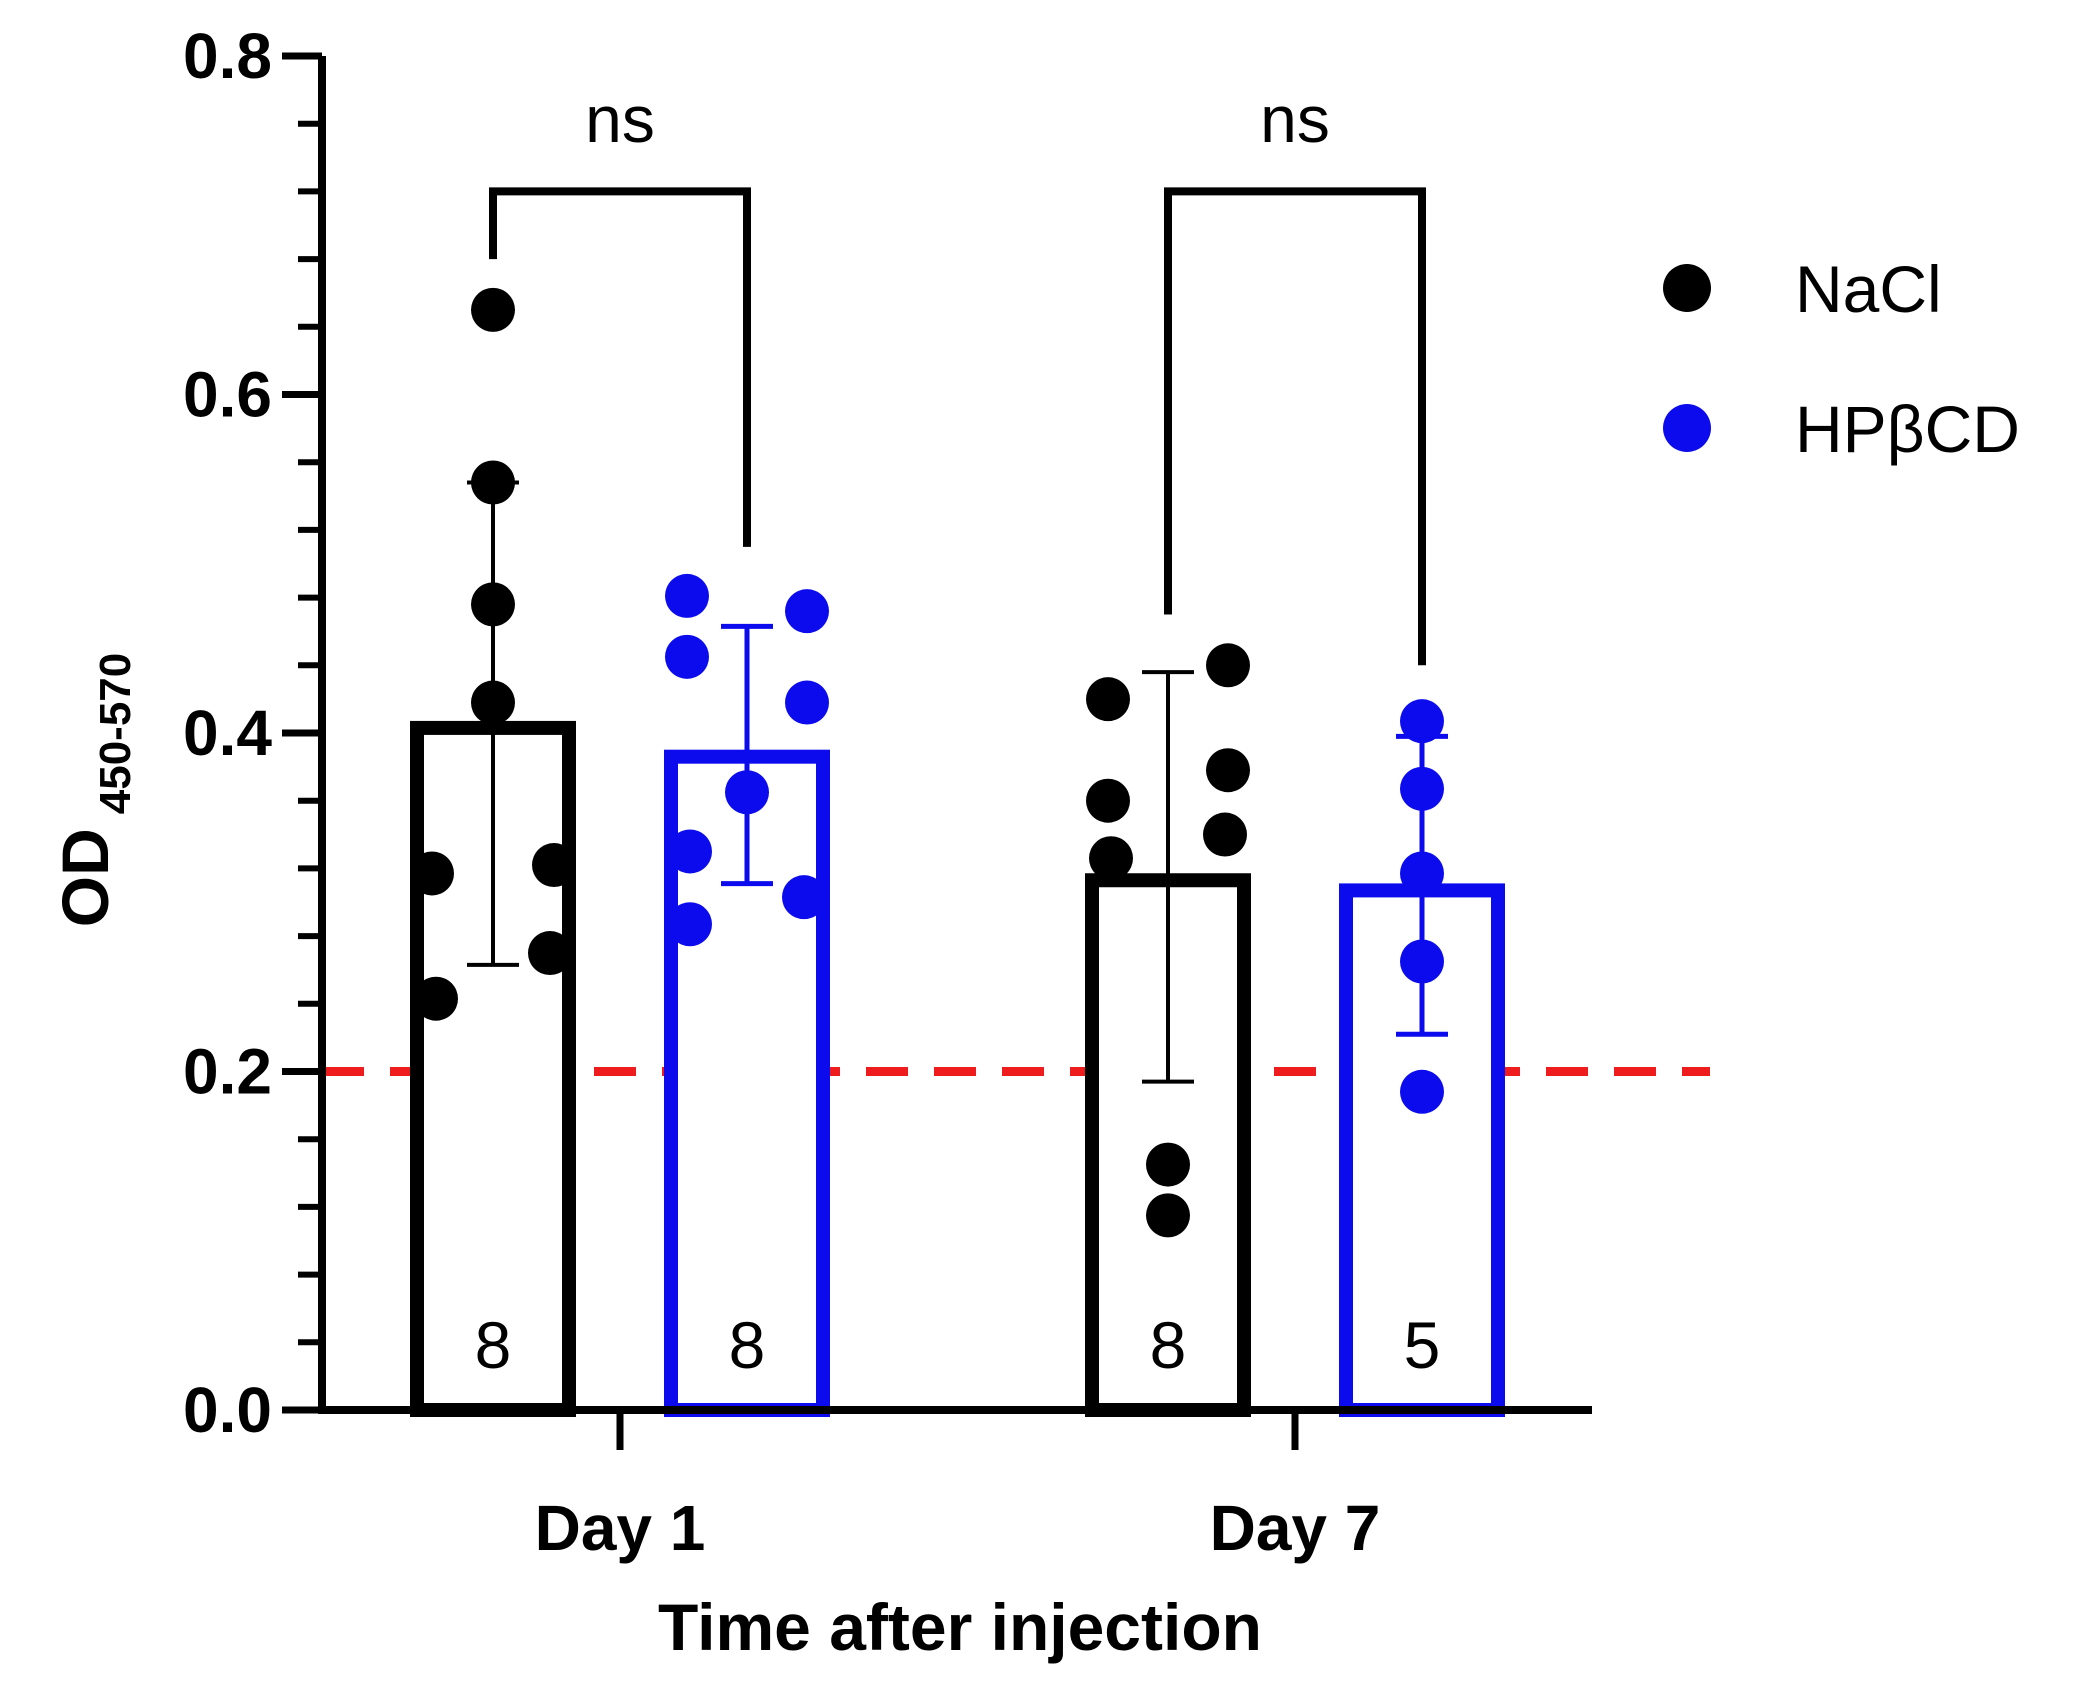 Image resolution: width=2093 pixels, height=1694 pixels. Describe the element at coordinates (1841, 359) in the screenshot. I see `legend: NaCl HPβCD` at that location.